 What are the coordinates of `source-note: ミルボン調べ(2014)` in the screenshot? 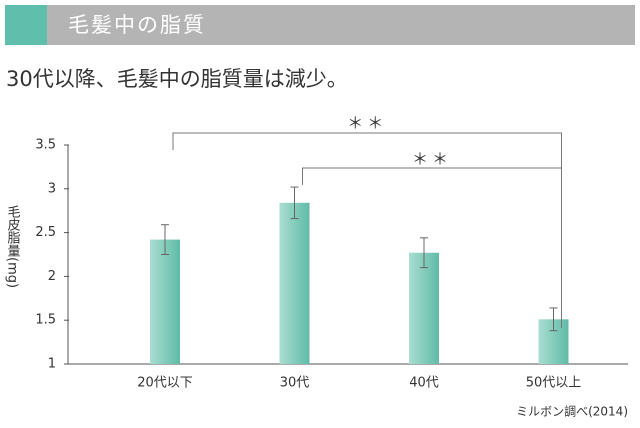 It's located at (572, 412).